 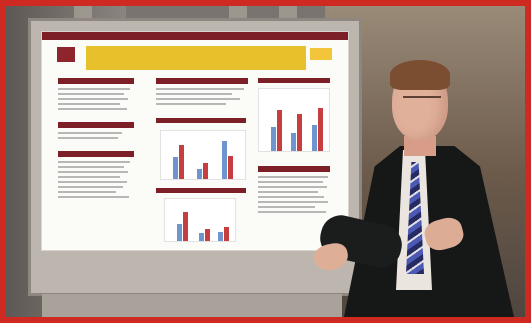 I want to click on poster-top-band, so click(x=195, y=36).